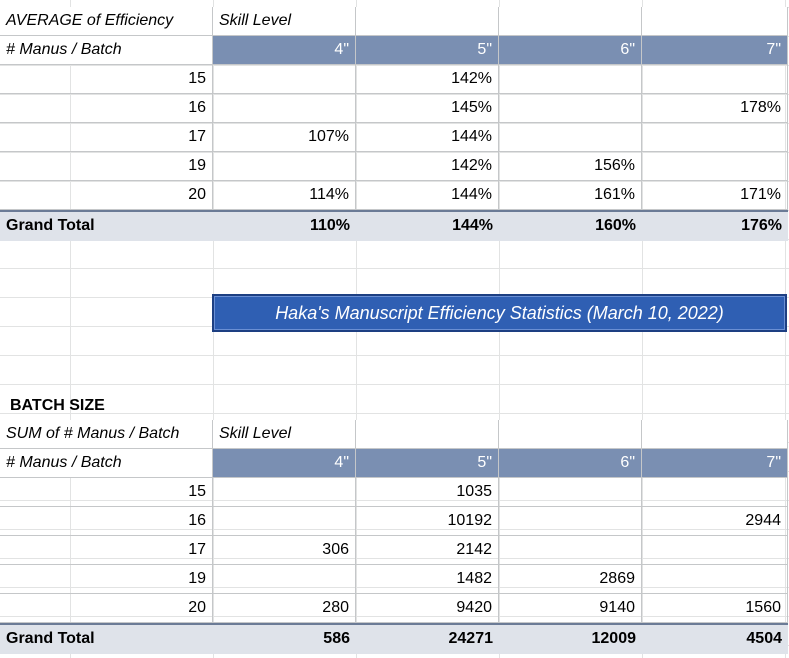 This screenshot has height=658, width=789. Describe the element at coordinates (715, 226) in the screenshot. I see `total-cell: 176%` at that location.